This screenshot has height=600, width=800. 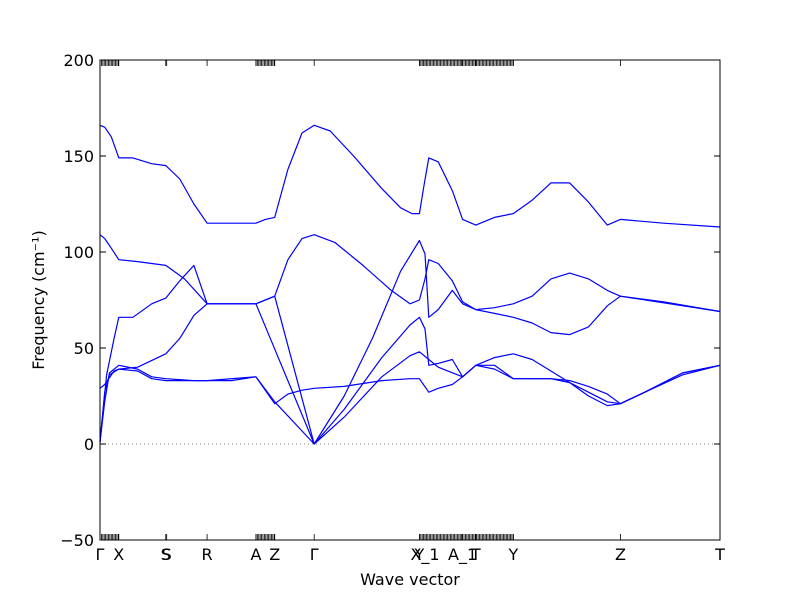 I want to click on x-tick-label: A, so click(x=255, y=554).